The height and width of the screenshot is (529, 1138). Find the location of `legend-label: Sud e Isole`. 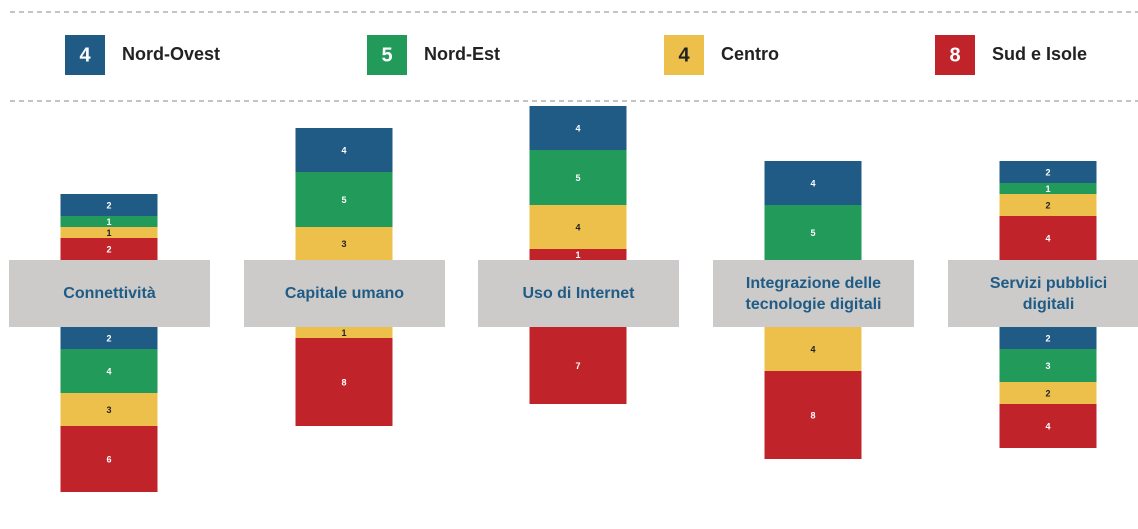

legend-label: Sud e Isole is located at coordinates (1039, 54).